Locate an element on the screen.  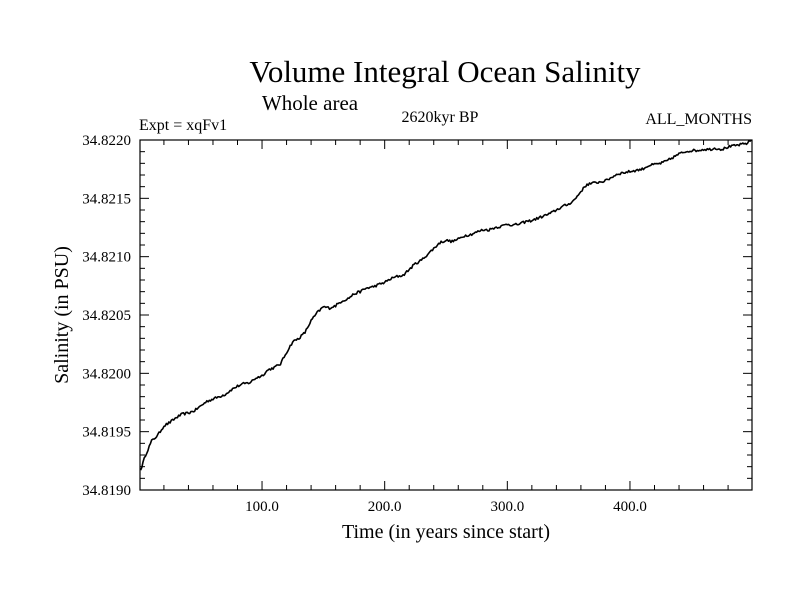
x-tick-label: 100.0 is located at coordinates (262, 507).